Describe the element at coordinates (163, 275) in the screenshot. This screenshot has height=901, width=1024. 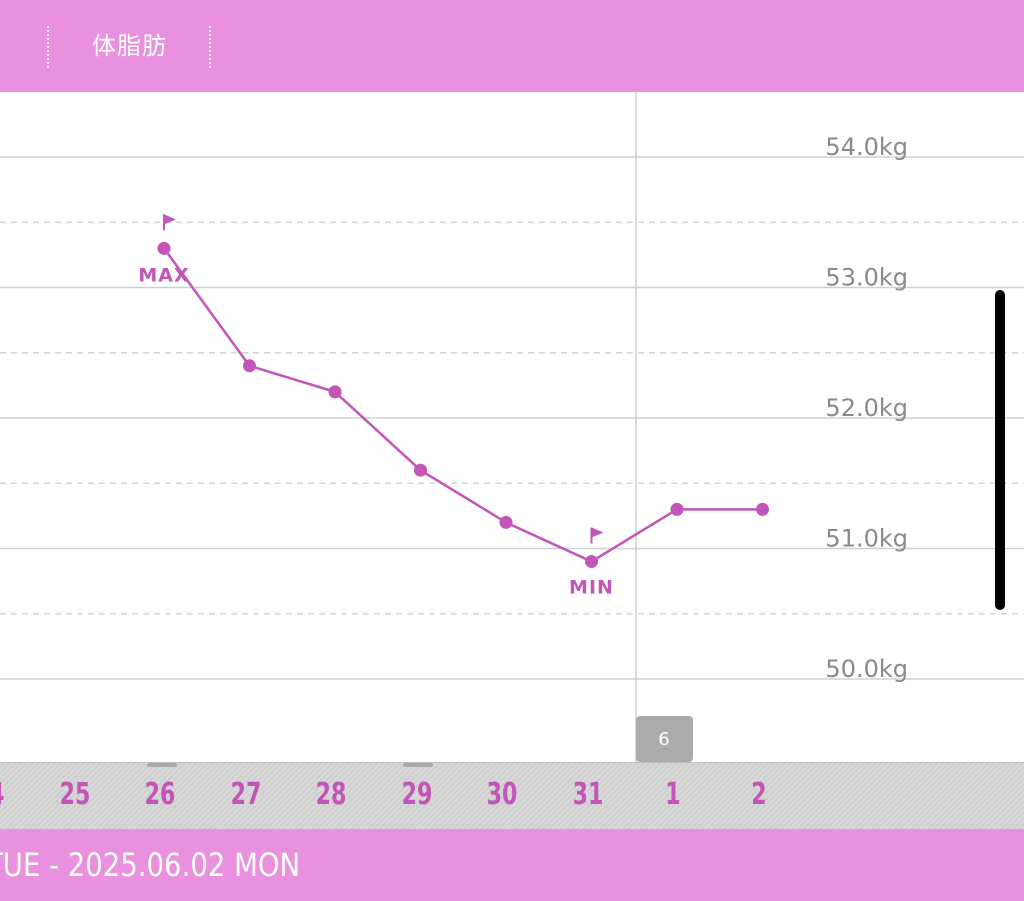
I see `max-label: MAX` at that location.